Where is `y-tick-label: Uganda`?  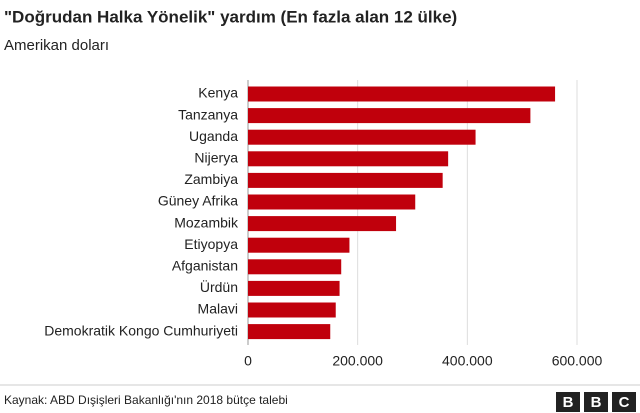
y-tick-label: Uganda is located at coordinates (213, 136).